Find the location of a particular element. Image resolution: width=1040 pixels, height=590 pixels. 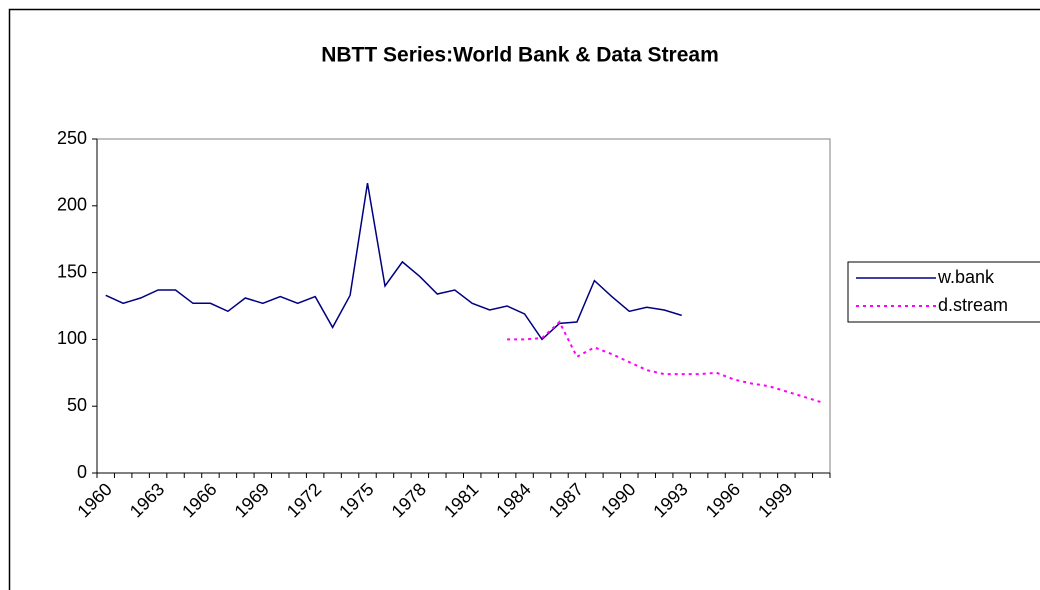

legend-label: d.stream is located at coordinates (973, 305).